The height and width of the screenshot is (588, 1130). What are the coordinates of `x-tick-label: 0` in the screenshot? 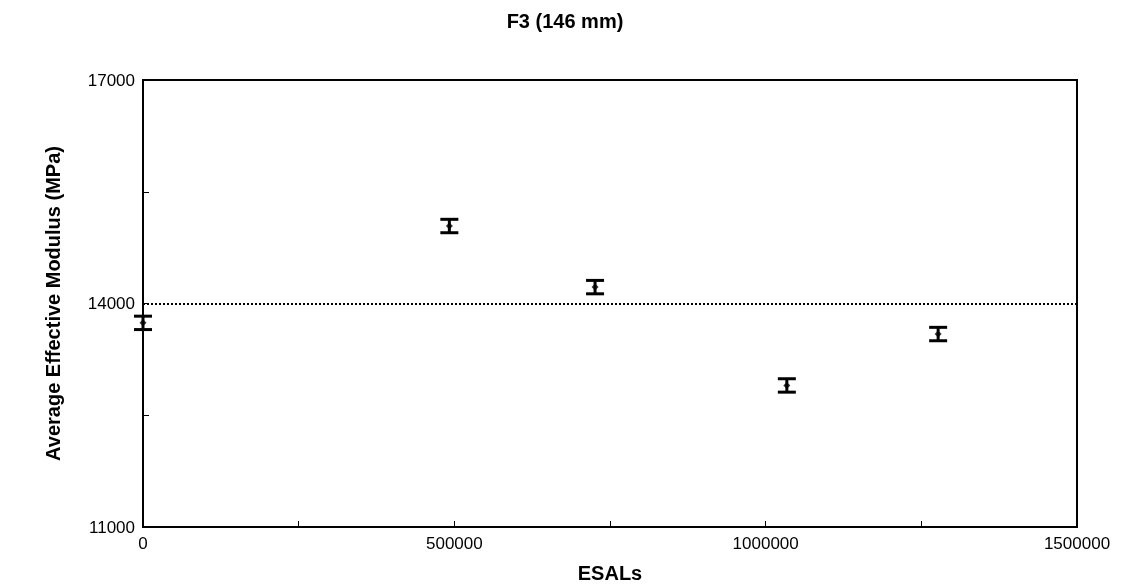 It's located at (143, 543).